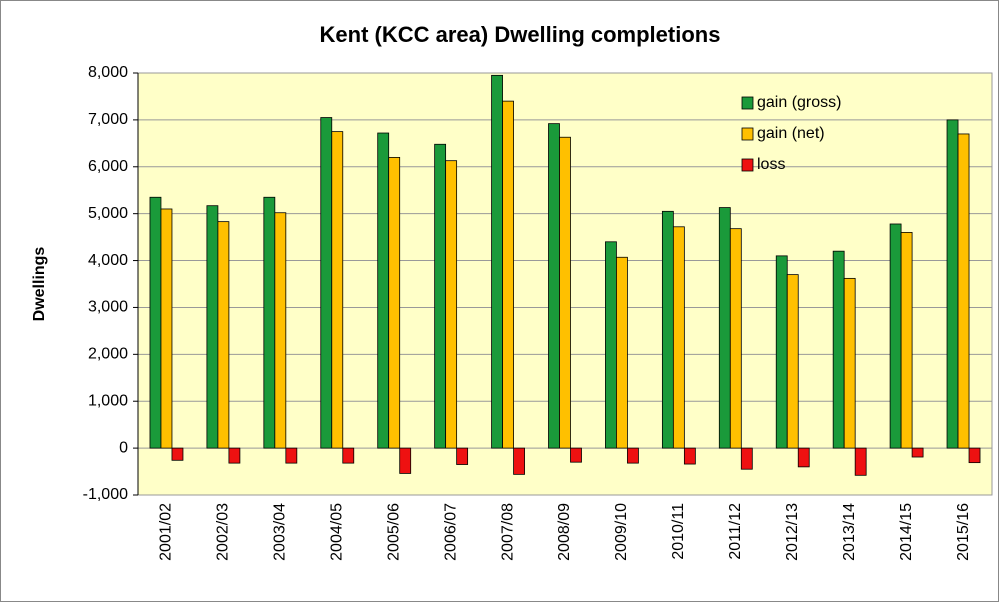 The image size is (1000, 603). Describe the element at coordinates (791, 133) in the screenshot. I see `legend-label: gain (net)` at that location.